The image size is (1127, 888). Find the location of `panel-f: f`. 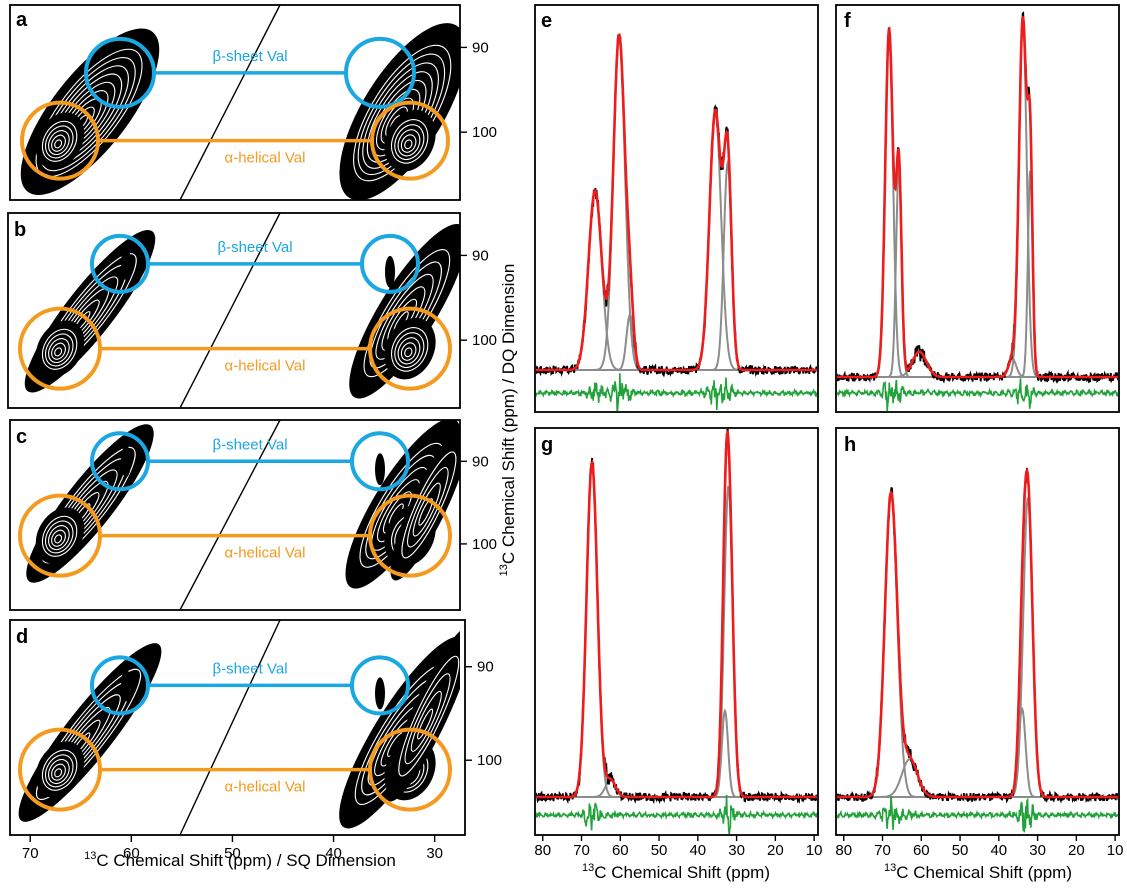

panel-f: f is located at coordinates (977, 208).